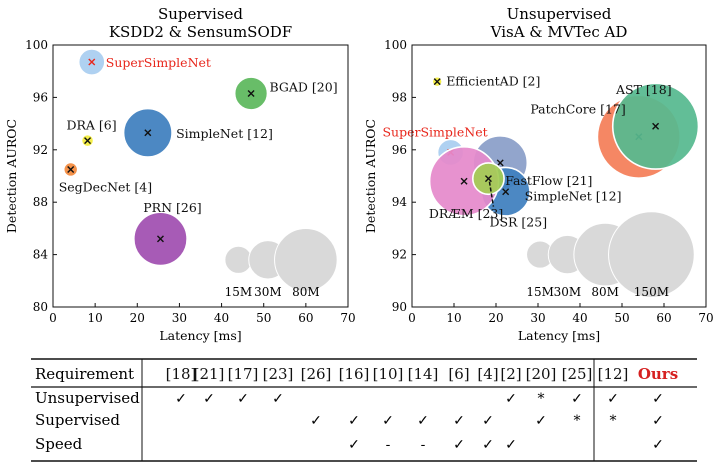 The height and width of the screenshot is (475, 728). I want to click on y-tick-label: 98, so click(399, 97).